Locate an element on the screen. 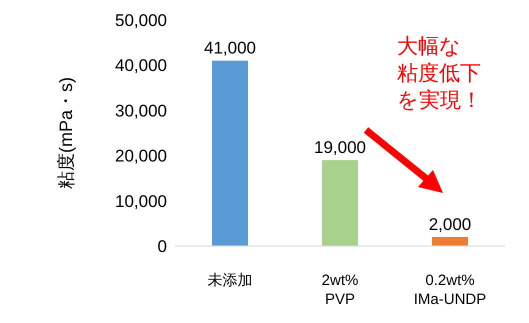 The image size is (529, 323). annotation: 大幅な is located at coordinates (429, 46).